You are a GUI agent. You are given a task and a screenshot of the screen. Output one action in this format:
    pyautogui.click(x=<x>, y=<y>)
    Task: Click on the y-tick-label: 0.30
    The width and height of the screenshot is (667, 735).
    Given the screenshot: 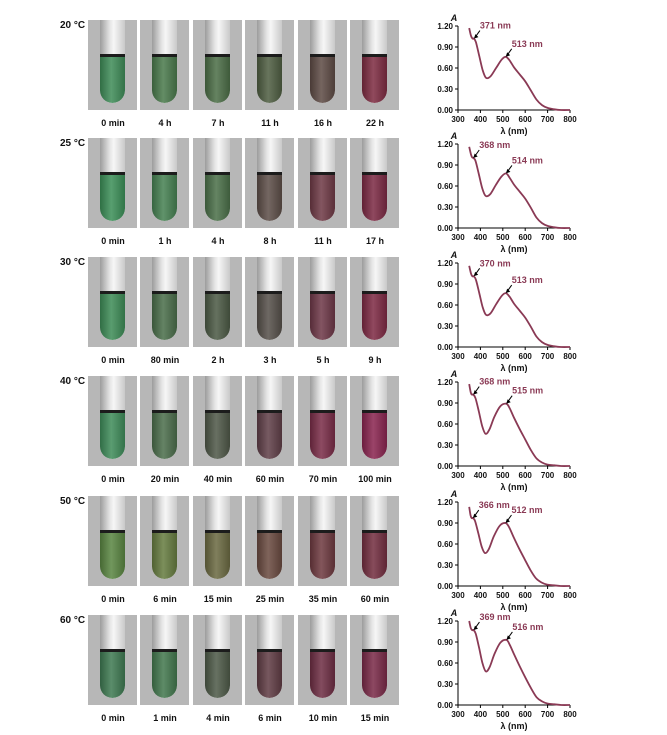 What is the action you would take?
    pyautogui.click(x=445, y=326)
    